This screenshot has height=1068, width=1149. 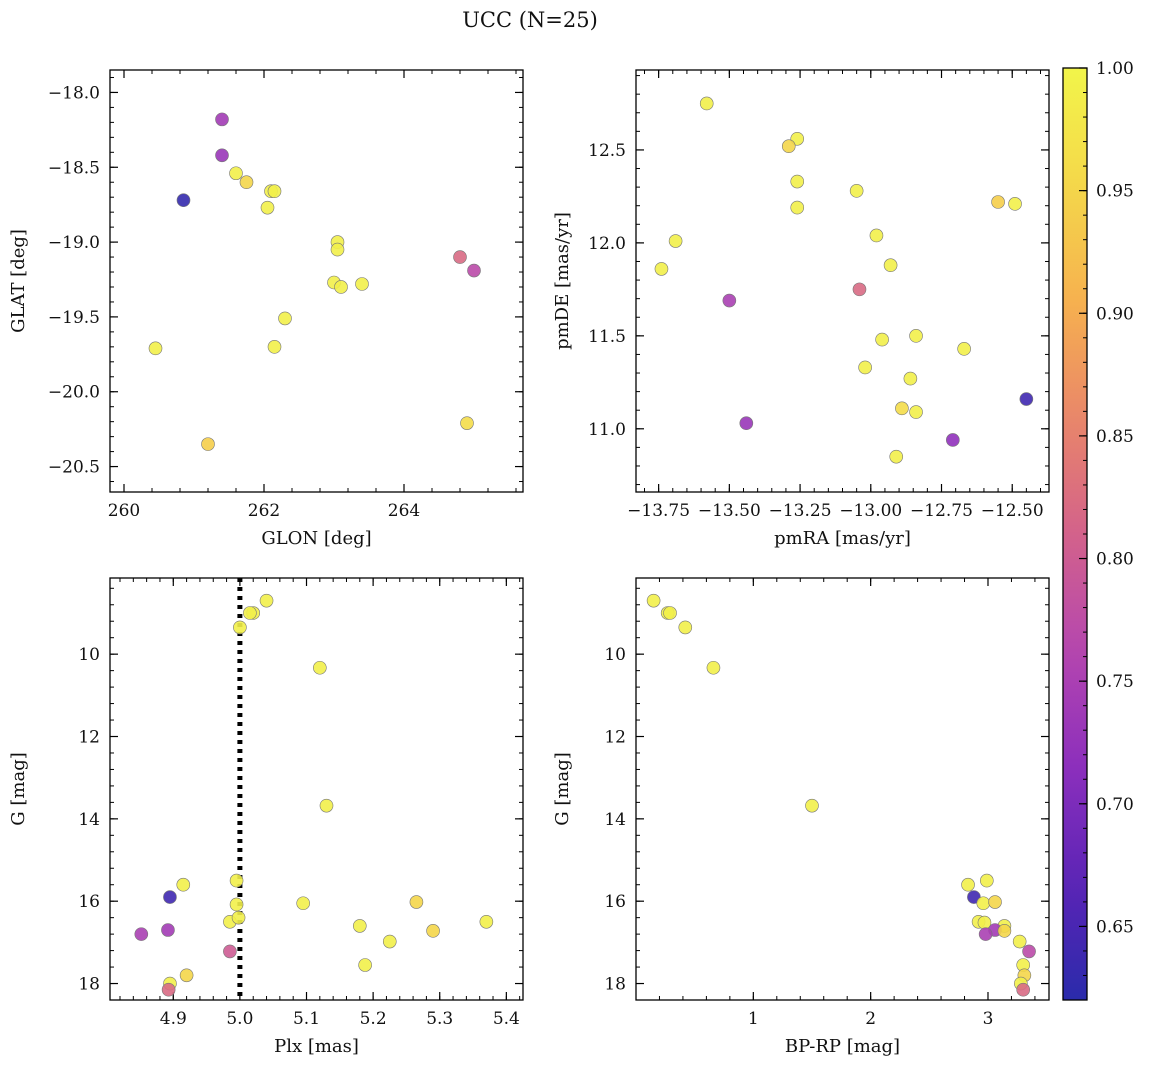 I want to click on x-axis-label: Plx [mas], so click(x=316, y=1046).